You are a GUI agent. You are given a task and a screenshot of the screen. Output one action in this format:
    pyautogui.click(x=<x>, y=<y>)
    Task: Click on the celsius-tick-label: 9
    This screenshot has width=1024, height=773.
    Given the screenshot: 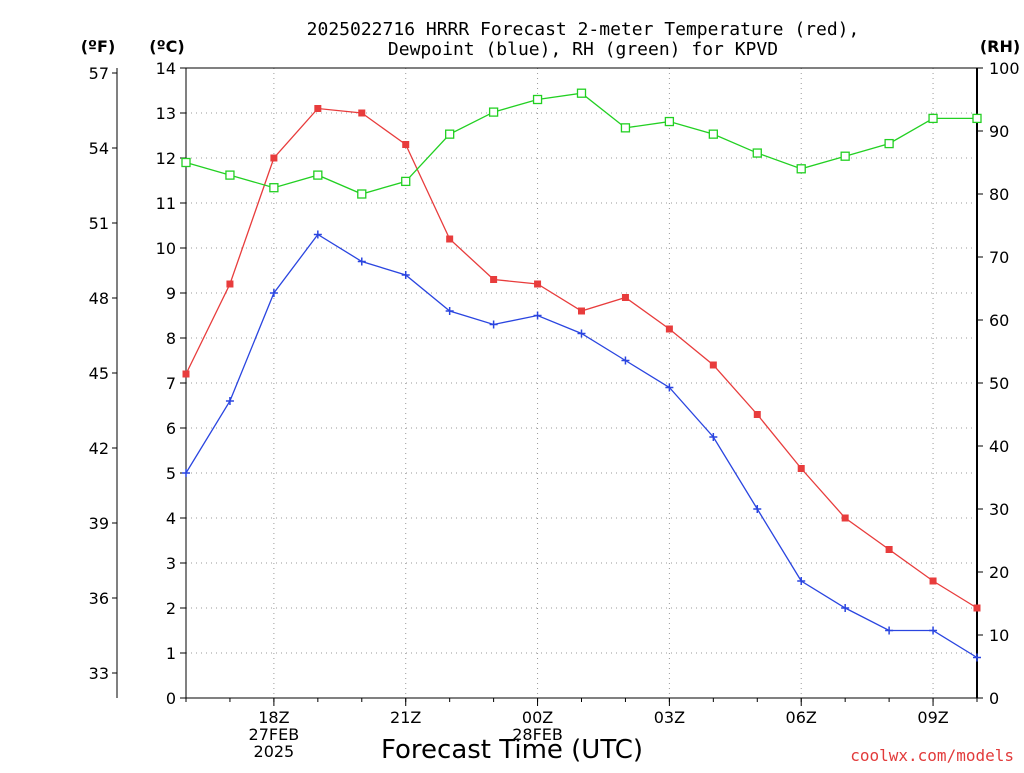 What is the action you would take?
    pyautogui.click(x=171, y=293)
    